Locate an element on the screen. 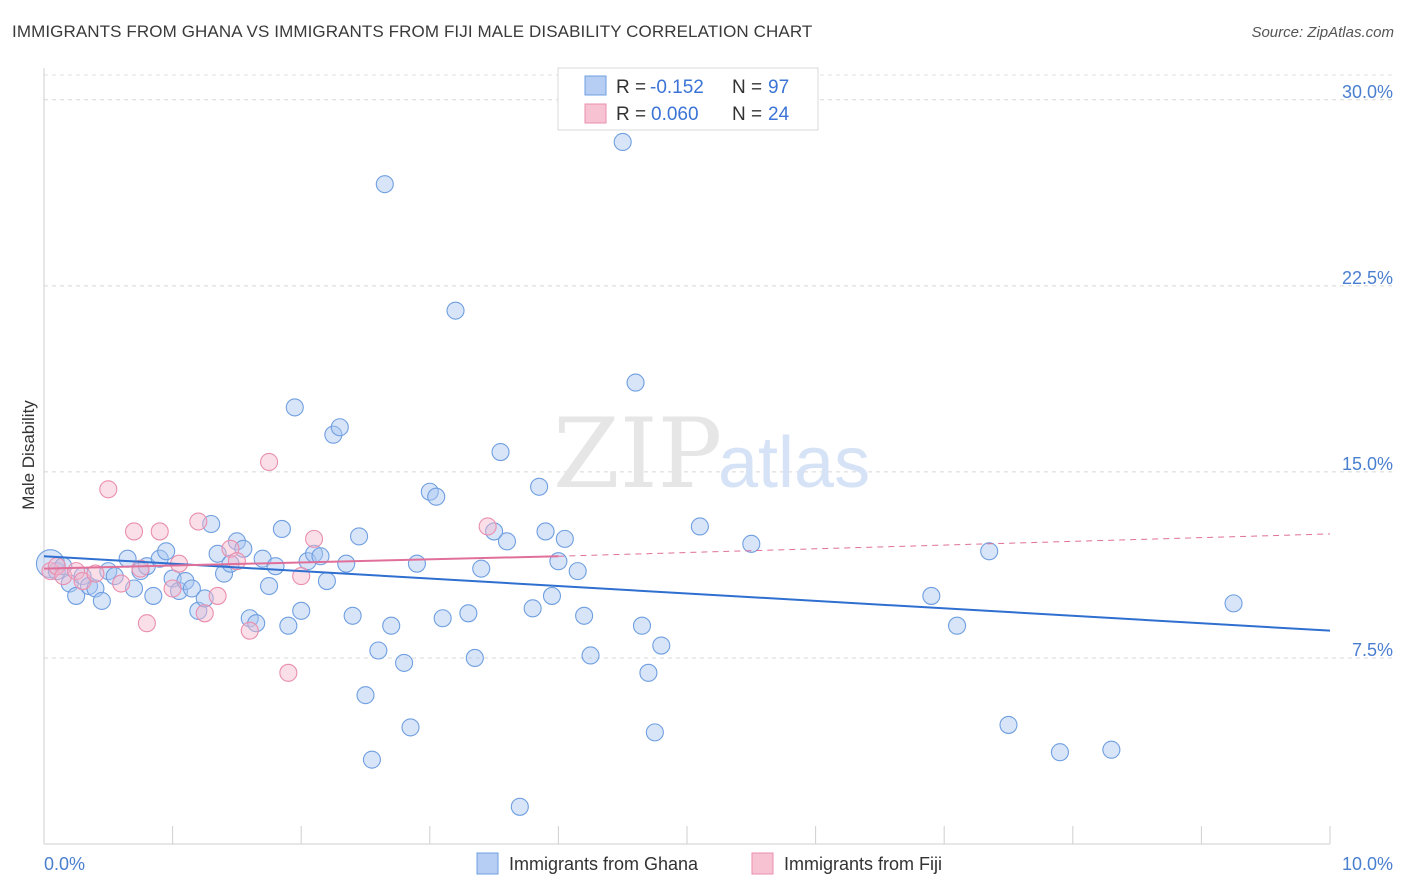  x-tick-label-min: 0.0% is located at coordinates (64, 864).